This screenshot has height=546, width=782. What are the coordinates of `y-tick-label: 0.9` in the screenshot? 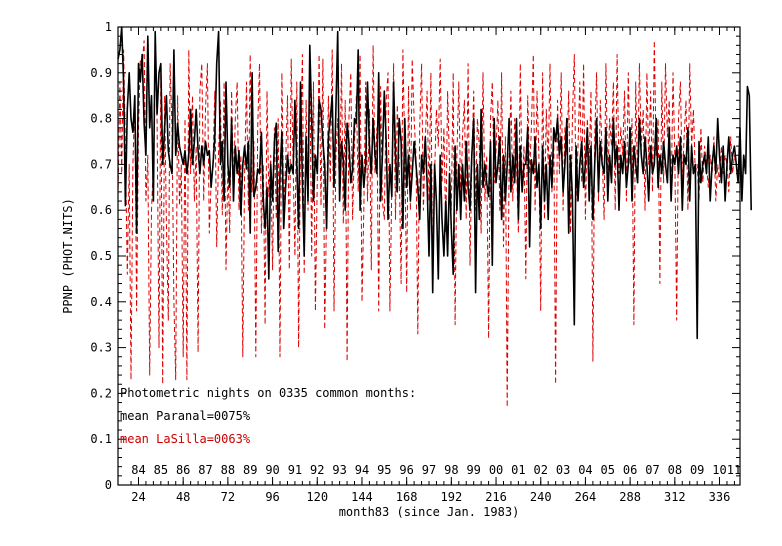 It's located at (101, 73).